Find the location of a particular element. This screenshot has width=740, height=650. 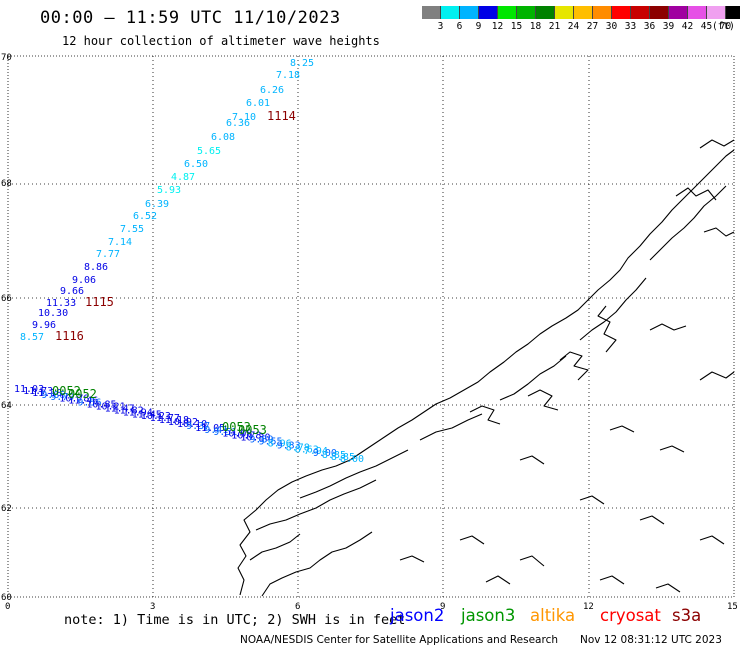

lat-label-68: 68 is located at coordinates (6, 184).